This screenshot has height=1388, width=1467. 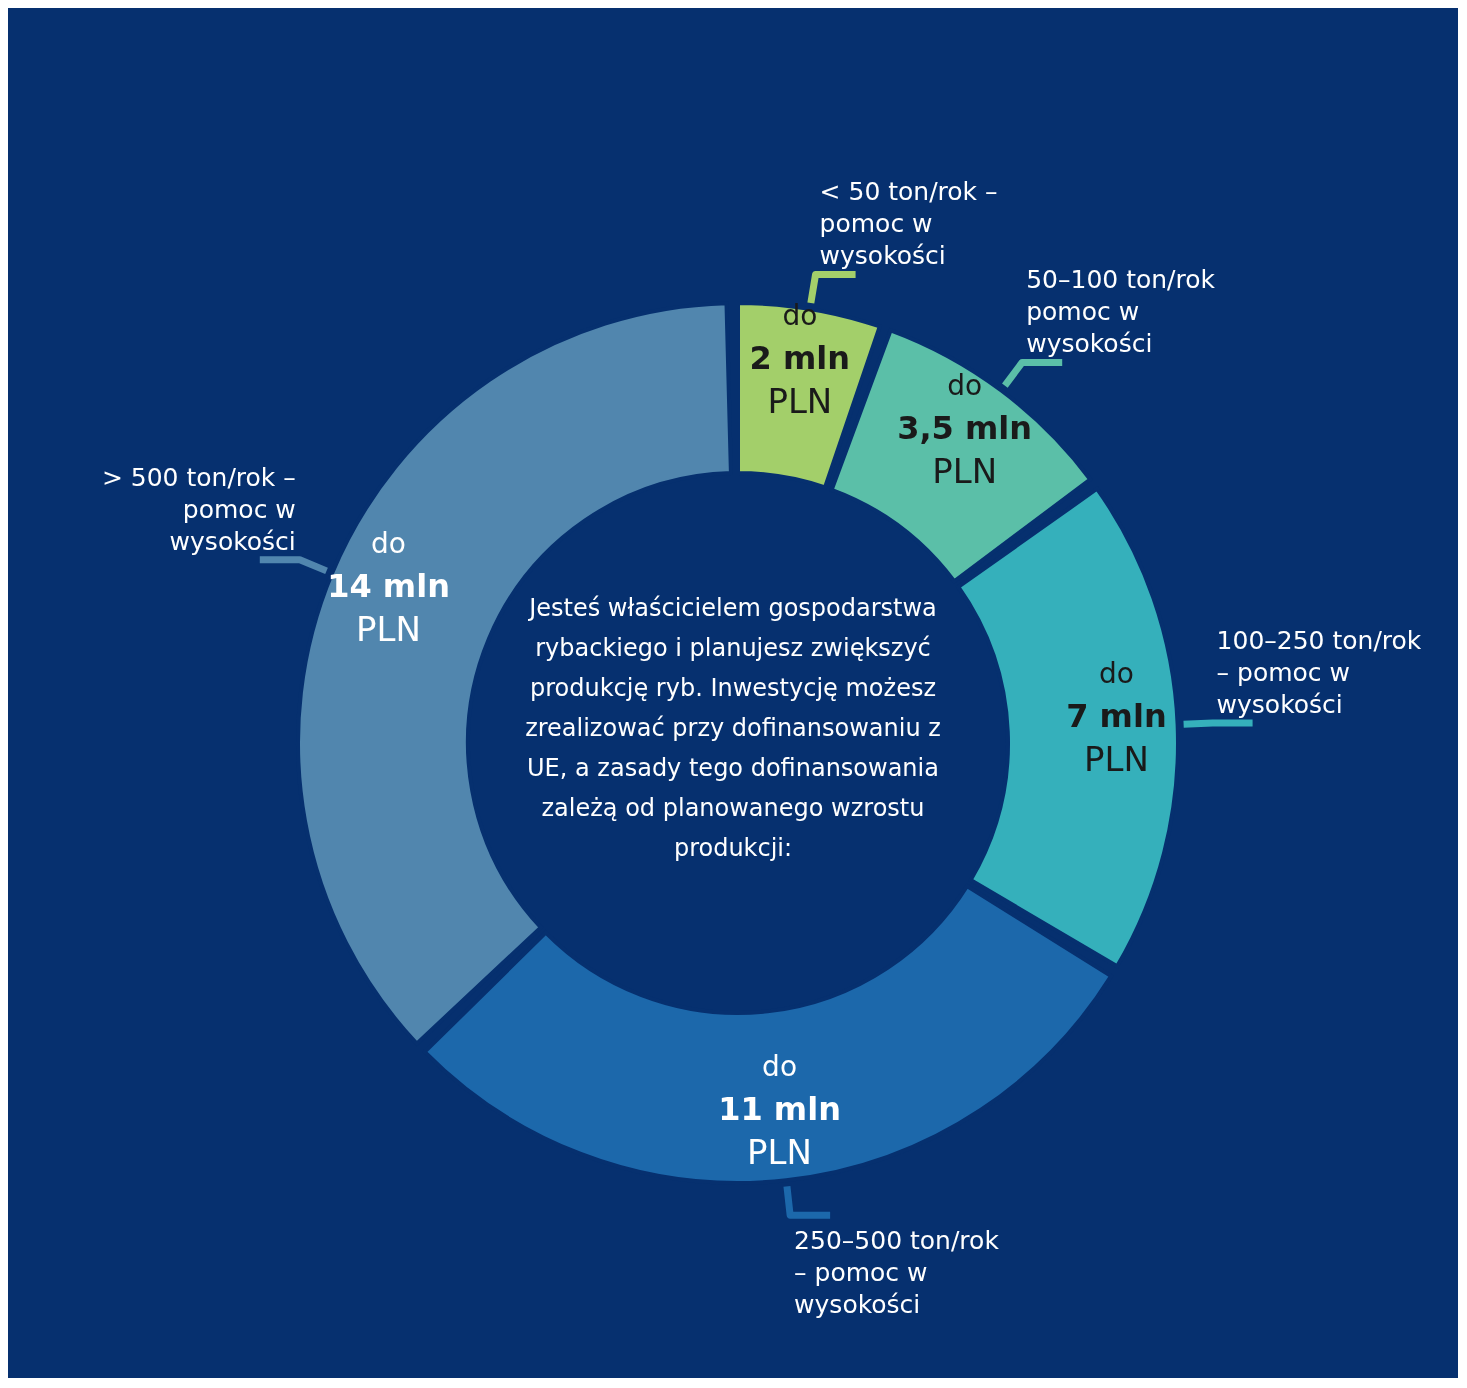 I want to click on data-label: do 2 mln PLN, so click(x=800, y=360).